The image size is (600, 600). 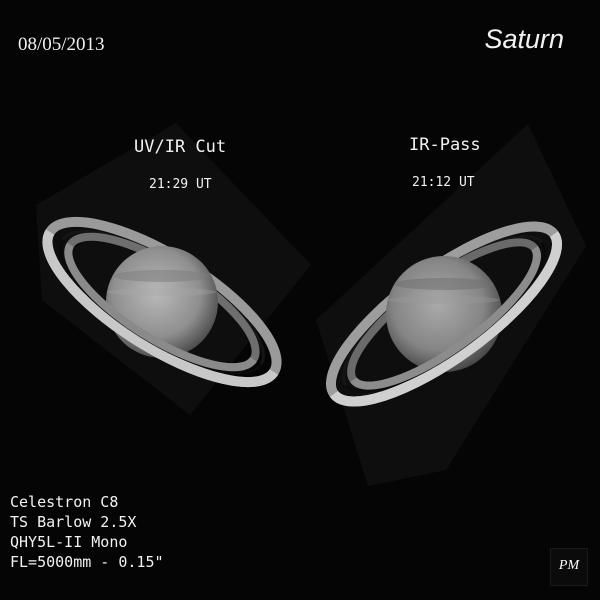 I want to click on date-label: 08/05/2013, so click(x=61, y=45).